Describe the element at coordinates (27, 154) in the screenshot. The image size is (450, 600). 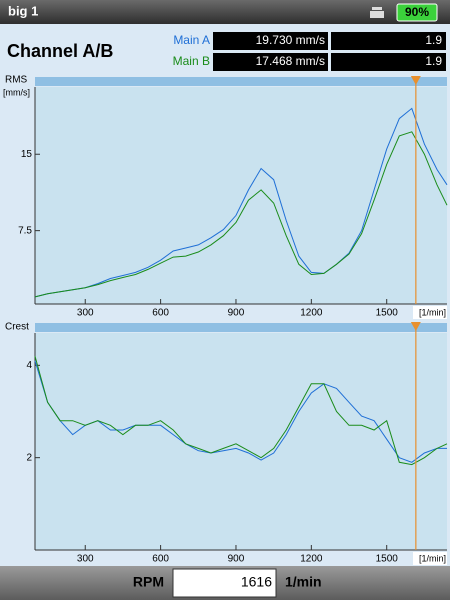
I see `y-tick-label: 15` at that location.